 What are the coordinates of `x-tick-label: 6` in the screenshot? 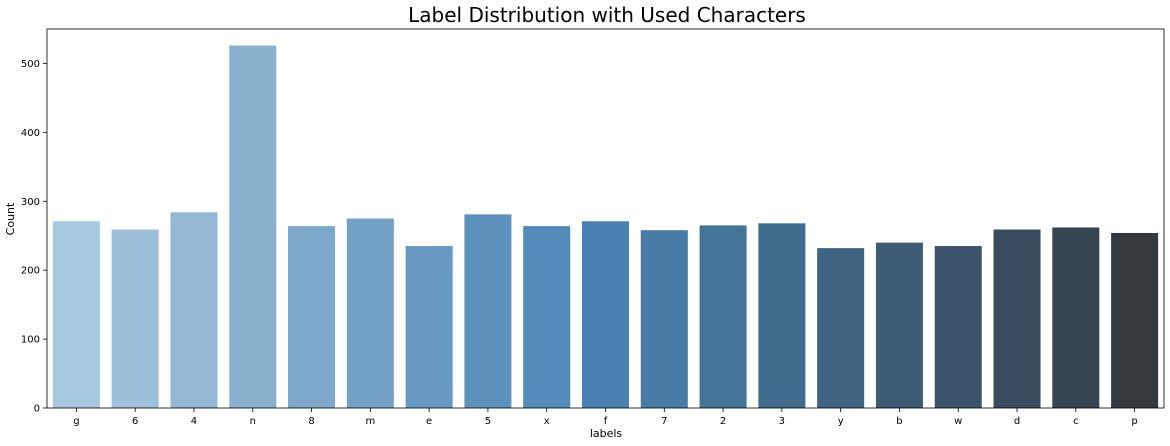 It's located at (135, 421).